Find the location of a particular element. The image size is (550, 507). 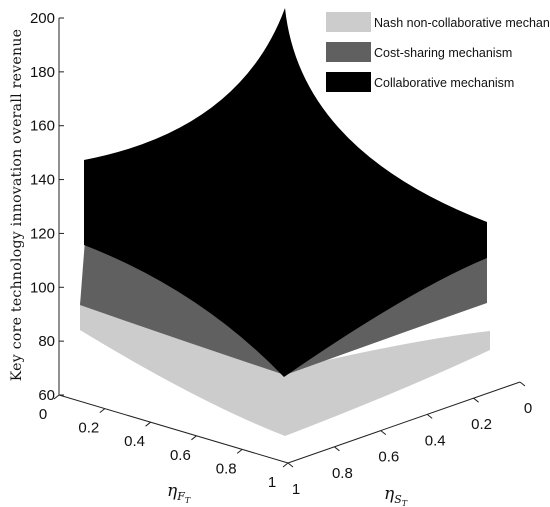

z-tick-label: 140 is located at coordinates (42, 180).